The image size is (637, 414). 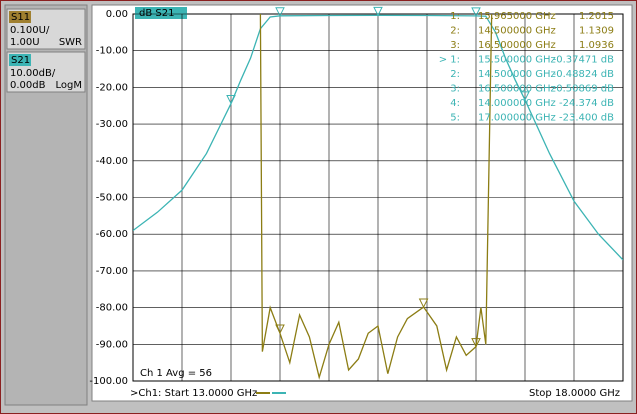 I want to click on marker-id: 5:, so click(x=455, y=118).